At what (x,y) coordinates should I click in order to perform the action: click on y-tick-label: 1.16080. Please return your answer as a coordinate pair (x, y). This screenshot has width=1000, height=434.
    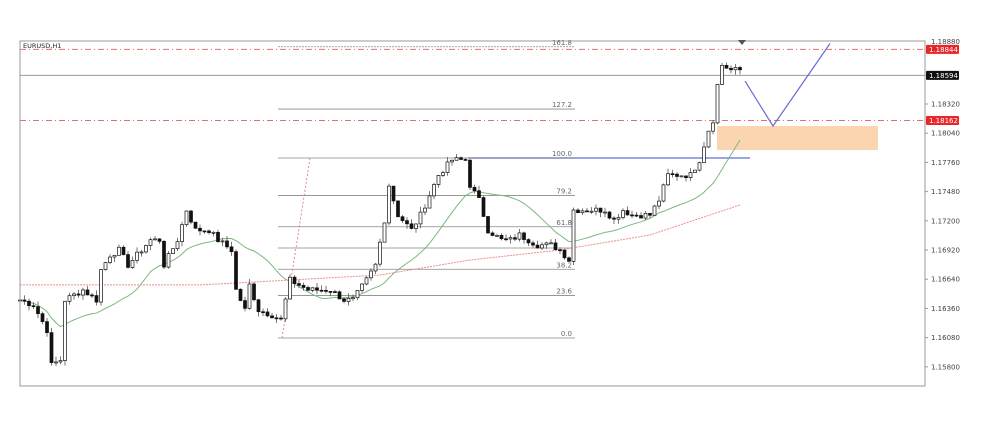
    Looking at the image, I should click on (945, 338).